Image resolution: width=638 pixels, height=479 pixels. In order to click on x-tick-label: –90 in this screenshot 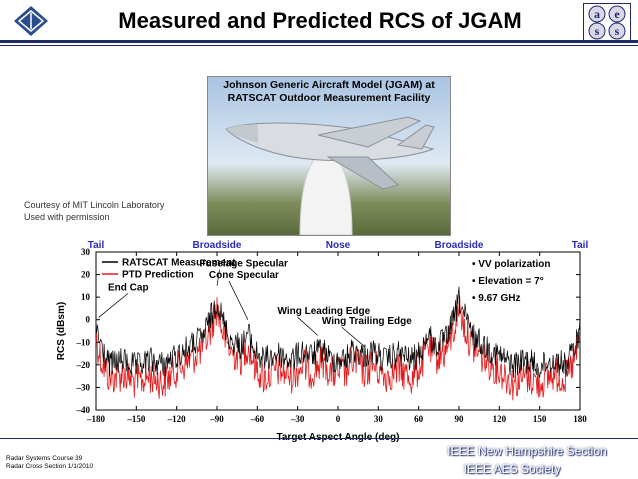, I will do `click(216, 419)`.